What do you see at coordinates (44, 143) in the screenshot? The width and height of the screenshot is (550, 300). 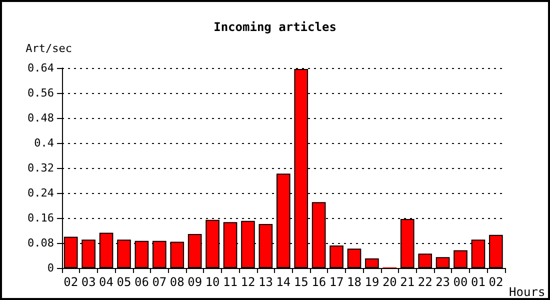 I see `y-tick-label: 0.4` at bounding box center [44, 143].